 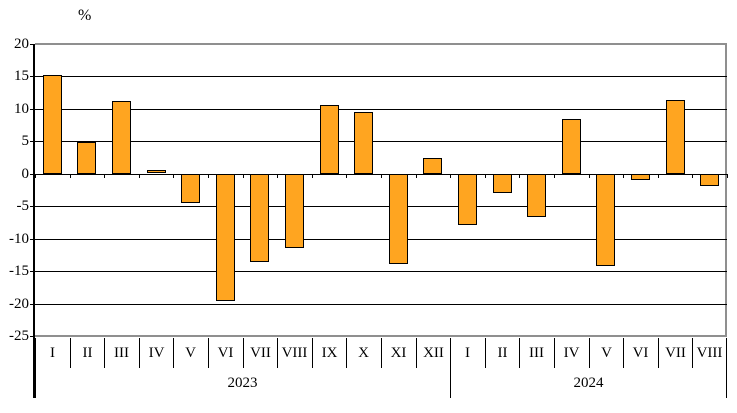 I want to click on x-tick-label-2024-II: II, so click(x=502, y=352).